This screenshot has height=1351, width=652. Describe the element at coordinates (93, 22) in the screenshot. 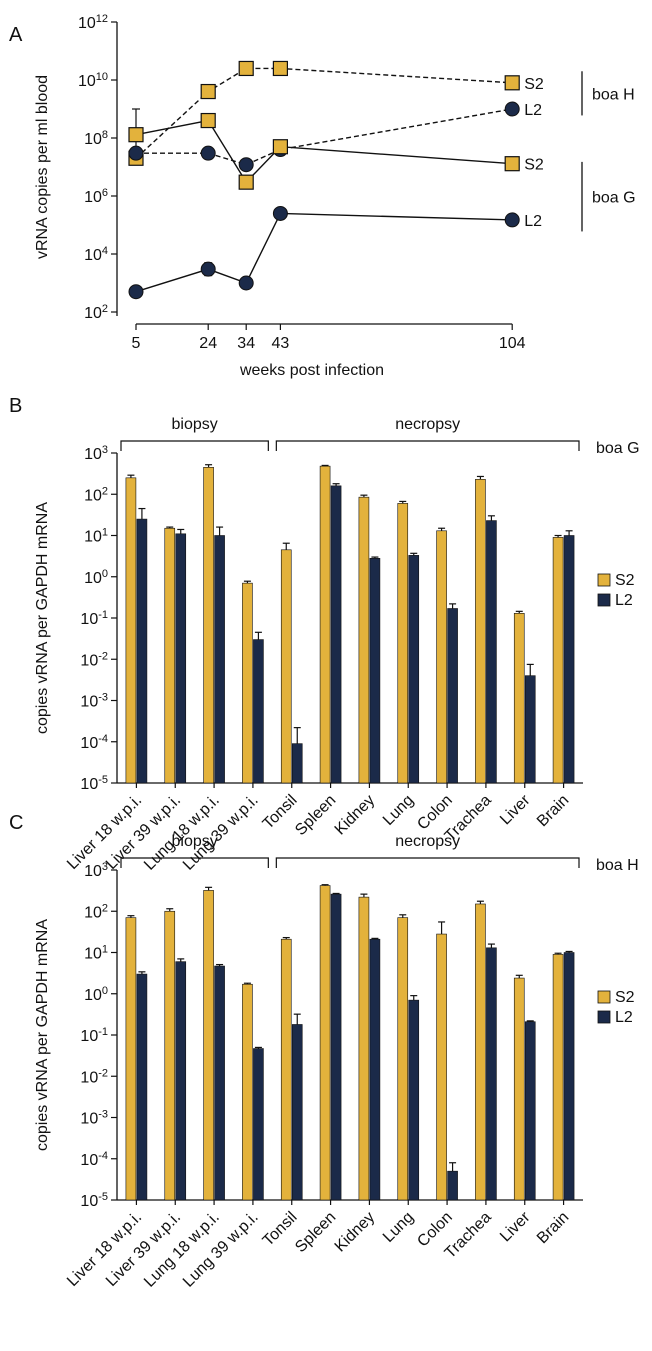

I see `y-tick-label: 10¹²` at that location.